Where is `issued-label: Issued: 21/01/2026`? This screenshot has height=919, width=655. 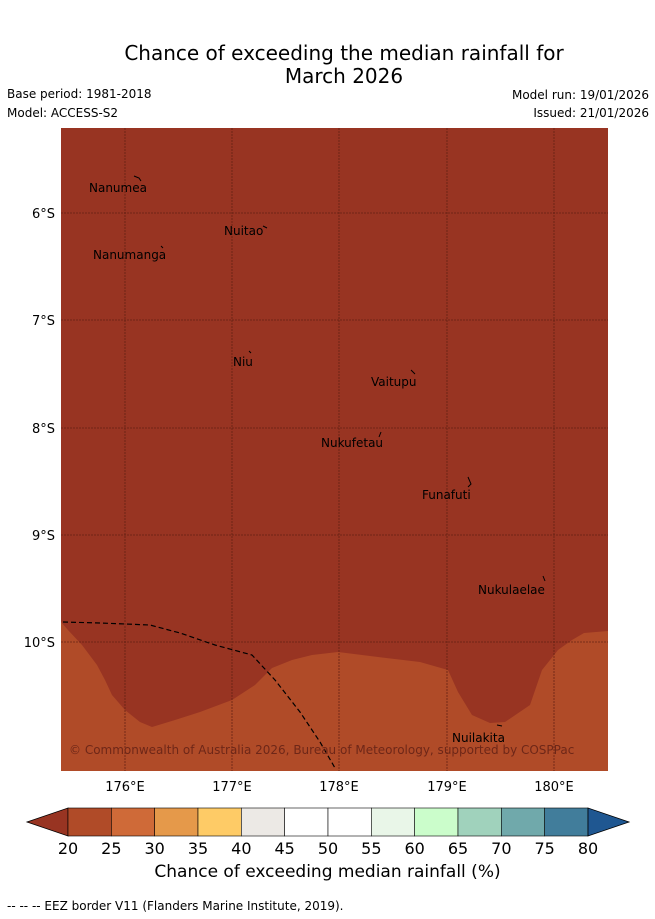
issued-label: Issued: 21/01/2026 is located at coordinates (591, 113).